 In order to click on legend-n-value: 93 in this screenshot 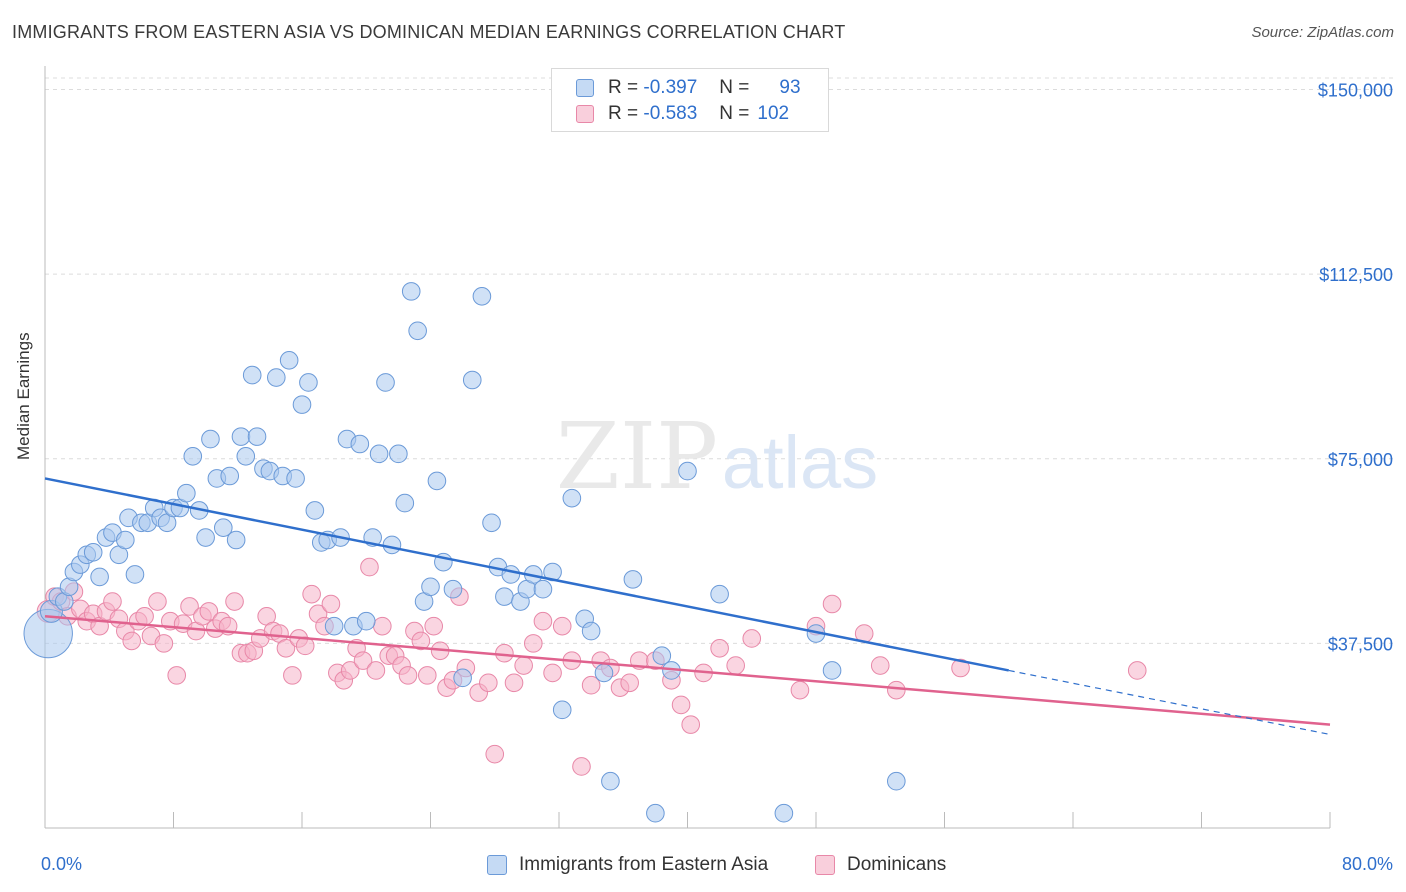, I will do `click(790, 87)`.